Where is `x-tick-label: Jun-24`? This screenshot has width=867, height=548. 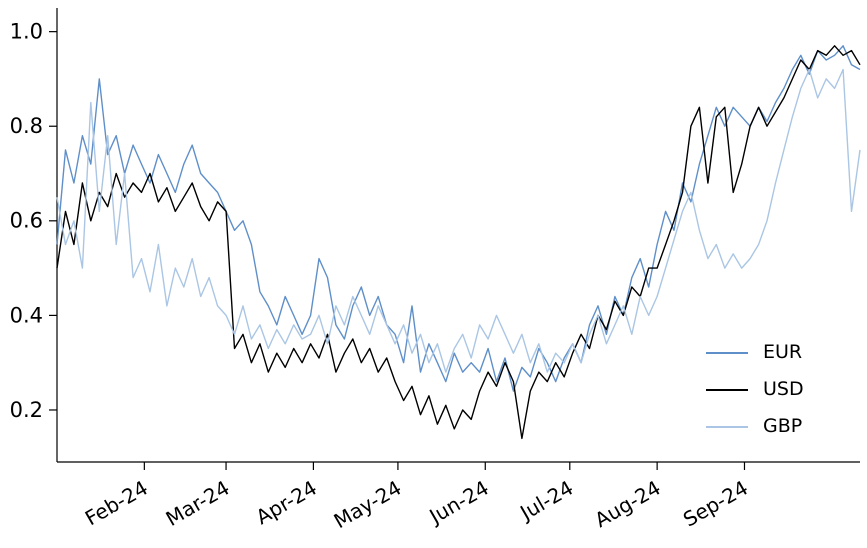 x-tick-label: Jun-24 is located at coordinates (458, 503).